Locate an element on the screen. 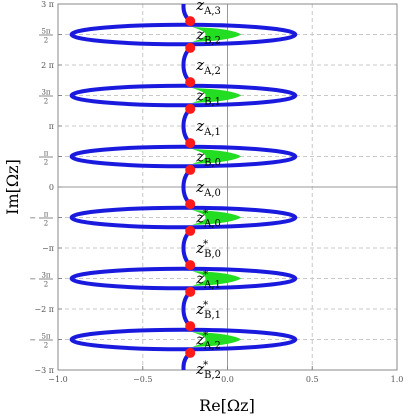 The width and height of the screenshot is (415, 418). point-label: z* B,0 is located at coordinates (208, 249).